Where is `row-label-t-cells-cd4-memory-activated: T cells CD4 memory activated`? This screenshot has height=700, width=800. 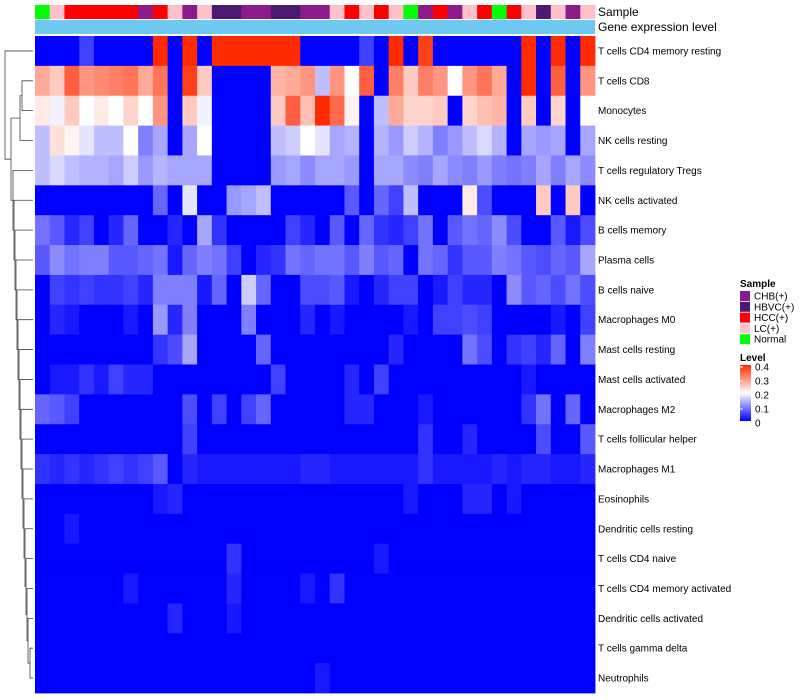 row-label-t-cells-cd4-memory-activated: T cells CD4 memory activated is located at coordinates (664, 589).